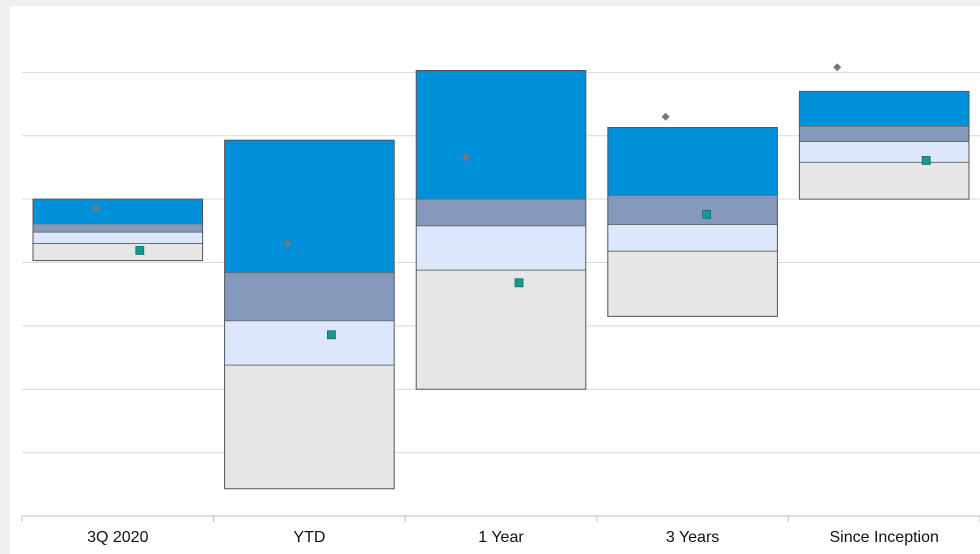  Describe the element at coordinates (309, 537) in the screenshot. I see `x-tick-label-1: YTD` at that location.